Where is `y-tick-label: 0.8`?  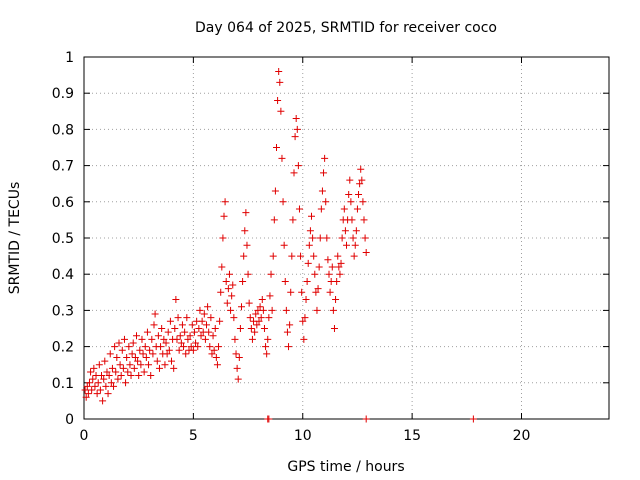 y-tick-label: 0.8 is located at coordinates (63, 130).